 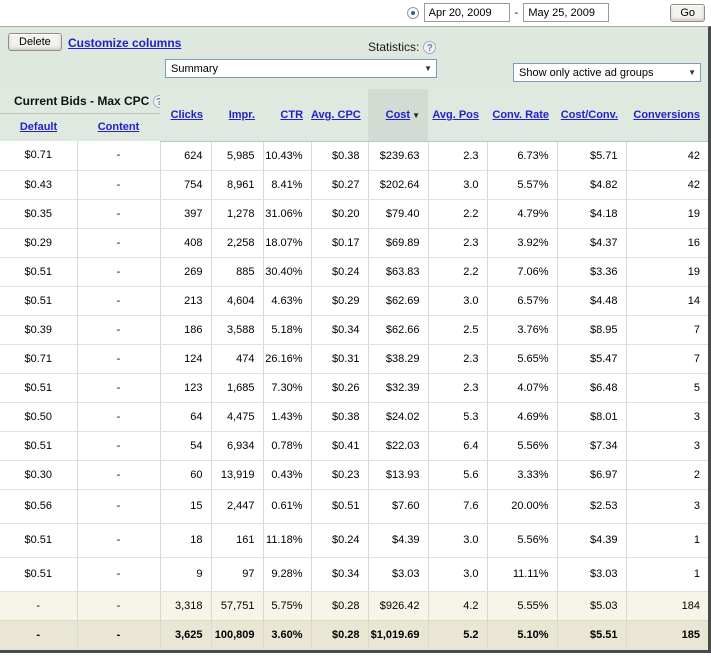 What do you see at coordinates (586, 72) in the screenshot?
I see `filter-dropdown-value: Show only active ad groups` at bounding box center [586, 72].